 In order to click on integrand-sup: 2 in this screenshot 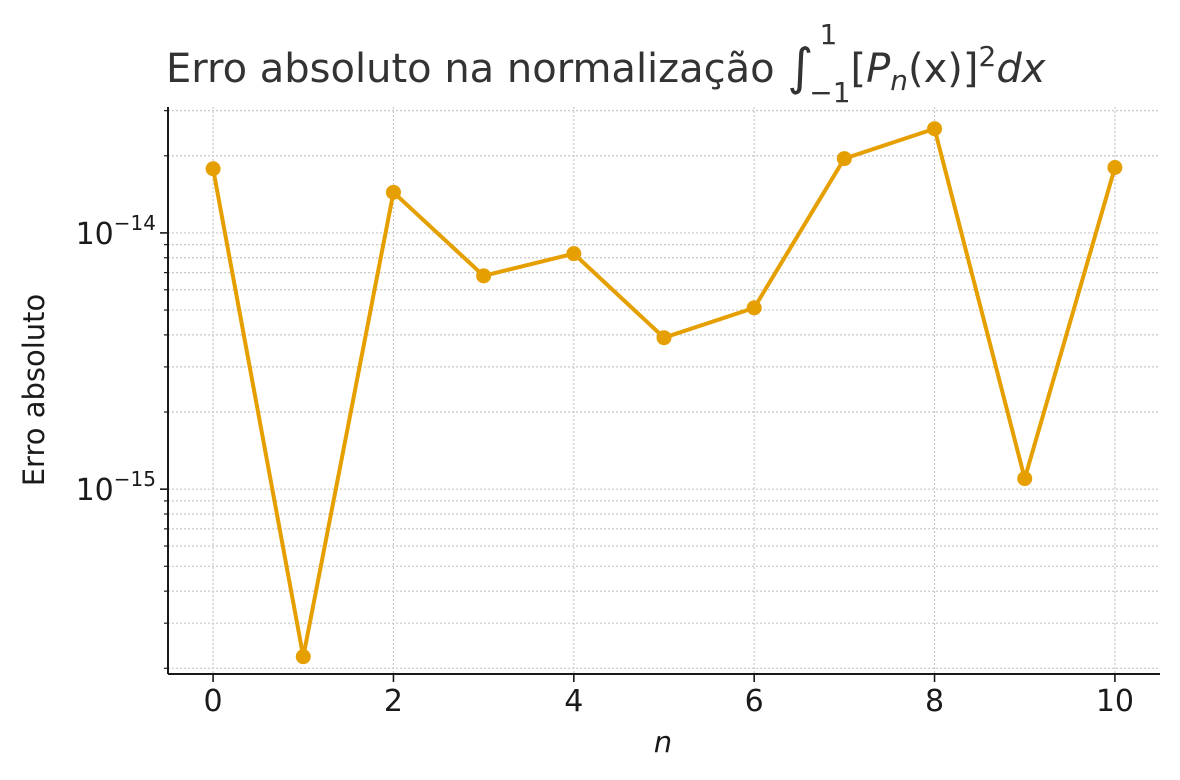, I will do `click(988, 56)`.